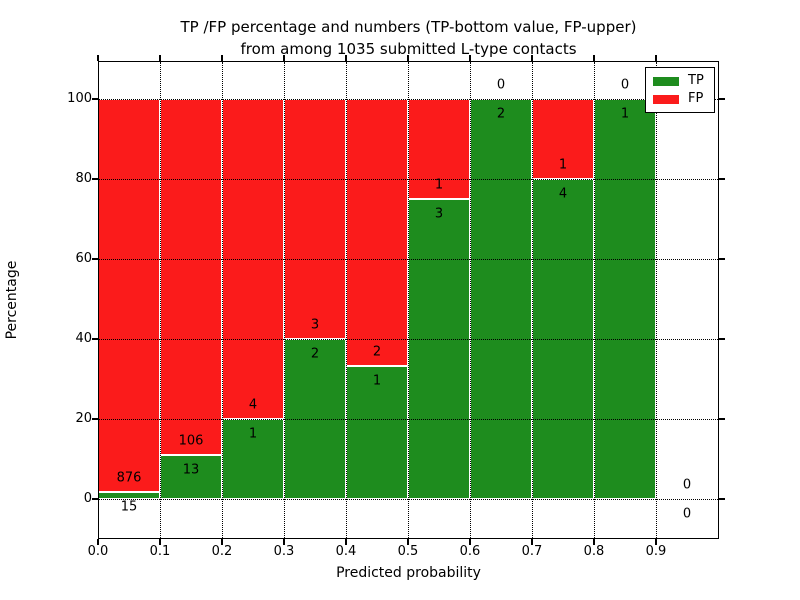  What do you see at coordinates (470, 551) in the screenshot?
I see `x-tick-label: 0.6` at bounding box center [470, 551].